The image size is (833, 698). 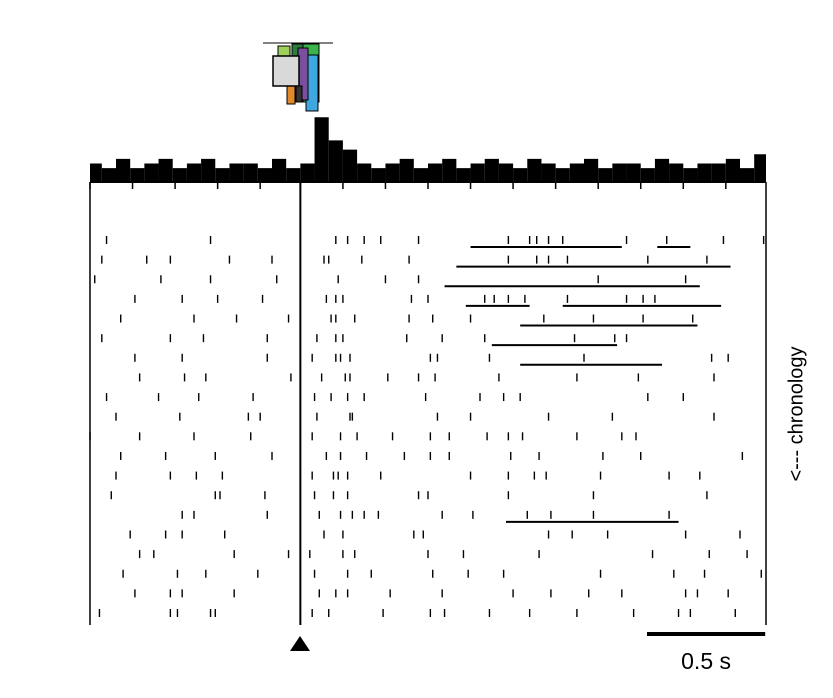 I want to click on color-glyph, so click(x=298, y=77).